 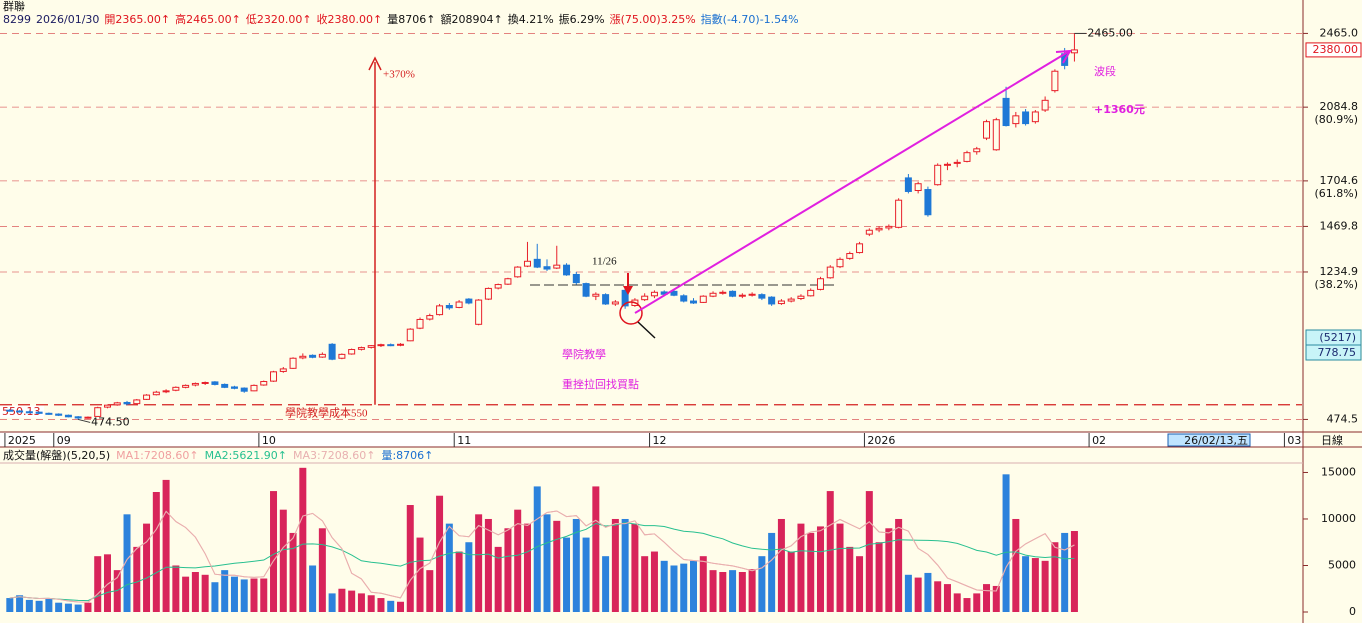 What do you see at coordinates (1339, 225) in the screenshot?
I see `y-tick-label: 1469.8` at bounding box center [1339, 225].